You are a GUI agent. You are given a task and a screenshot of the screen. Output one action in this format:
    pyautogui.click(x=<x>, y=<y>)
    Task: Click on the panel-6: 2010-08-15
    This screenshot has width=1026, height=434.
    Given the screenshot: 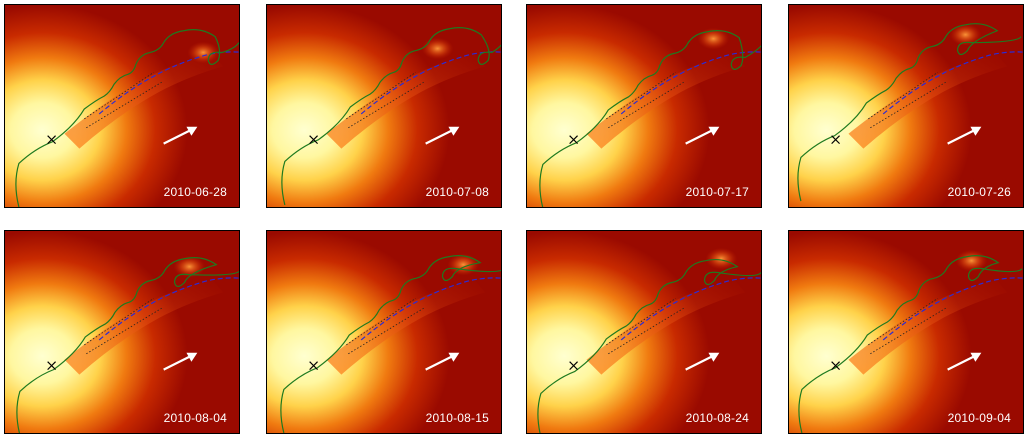 What is the action you would take?
    pyautogui.click(x=384, y=332)
    